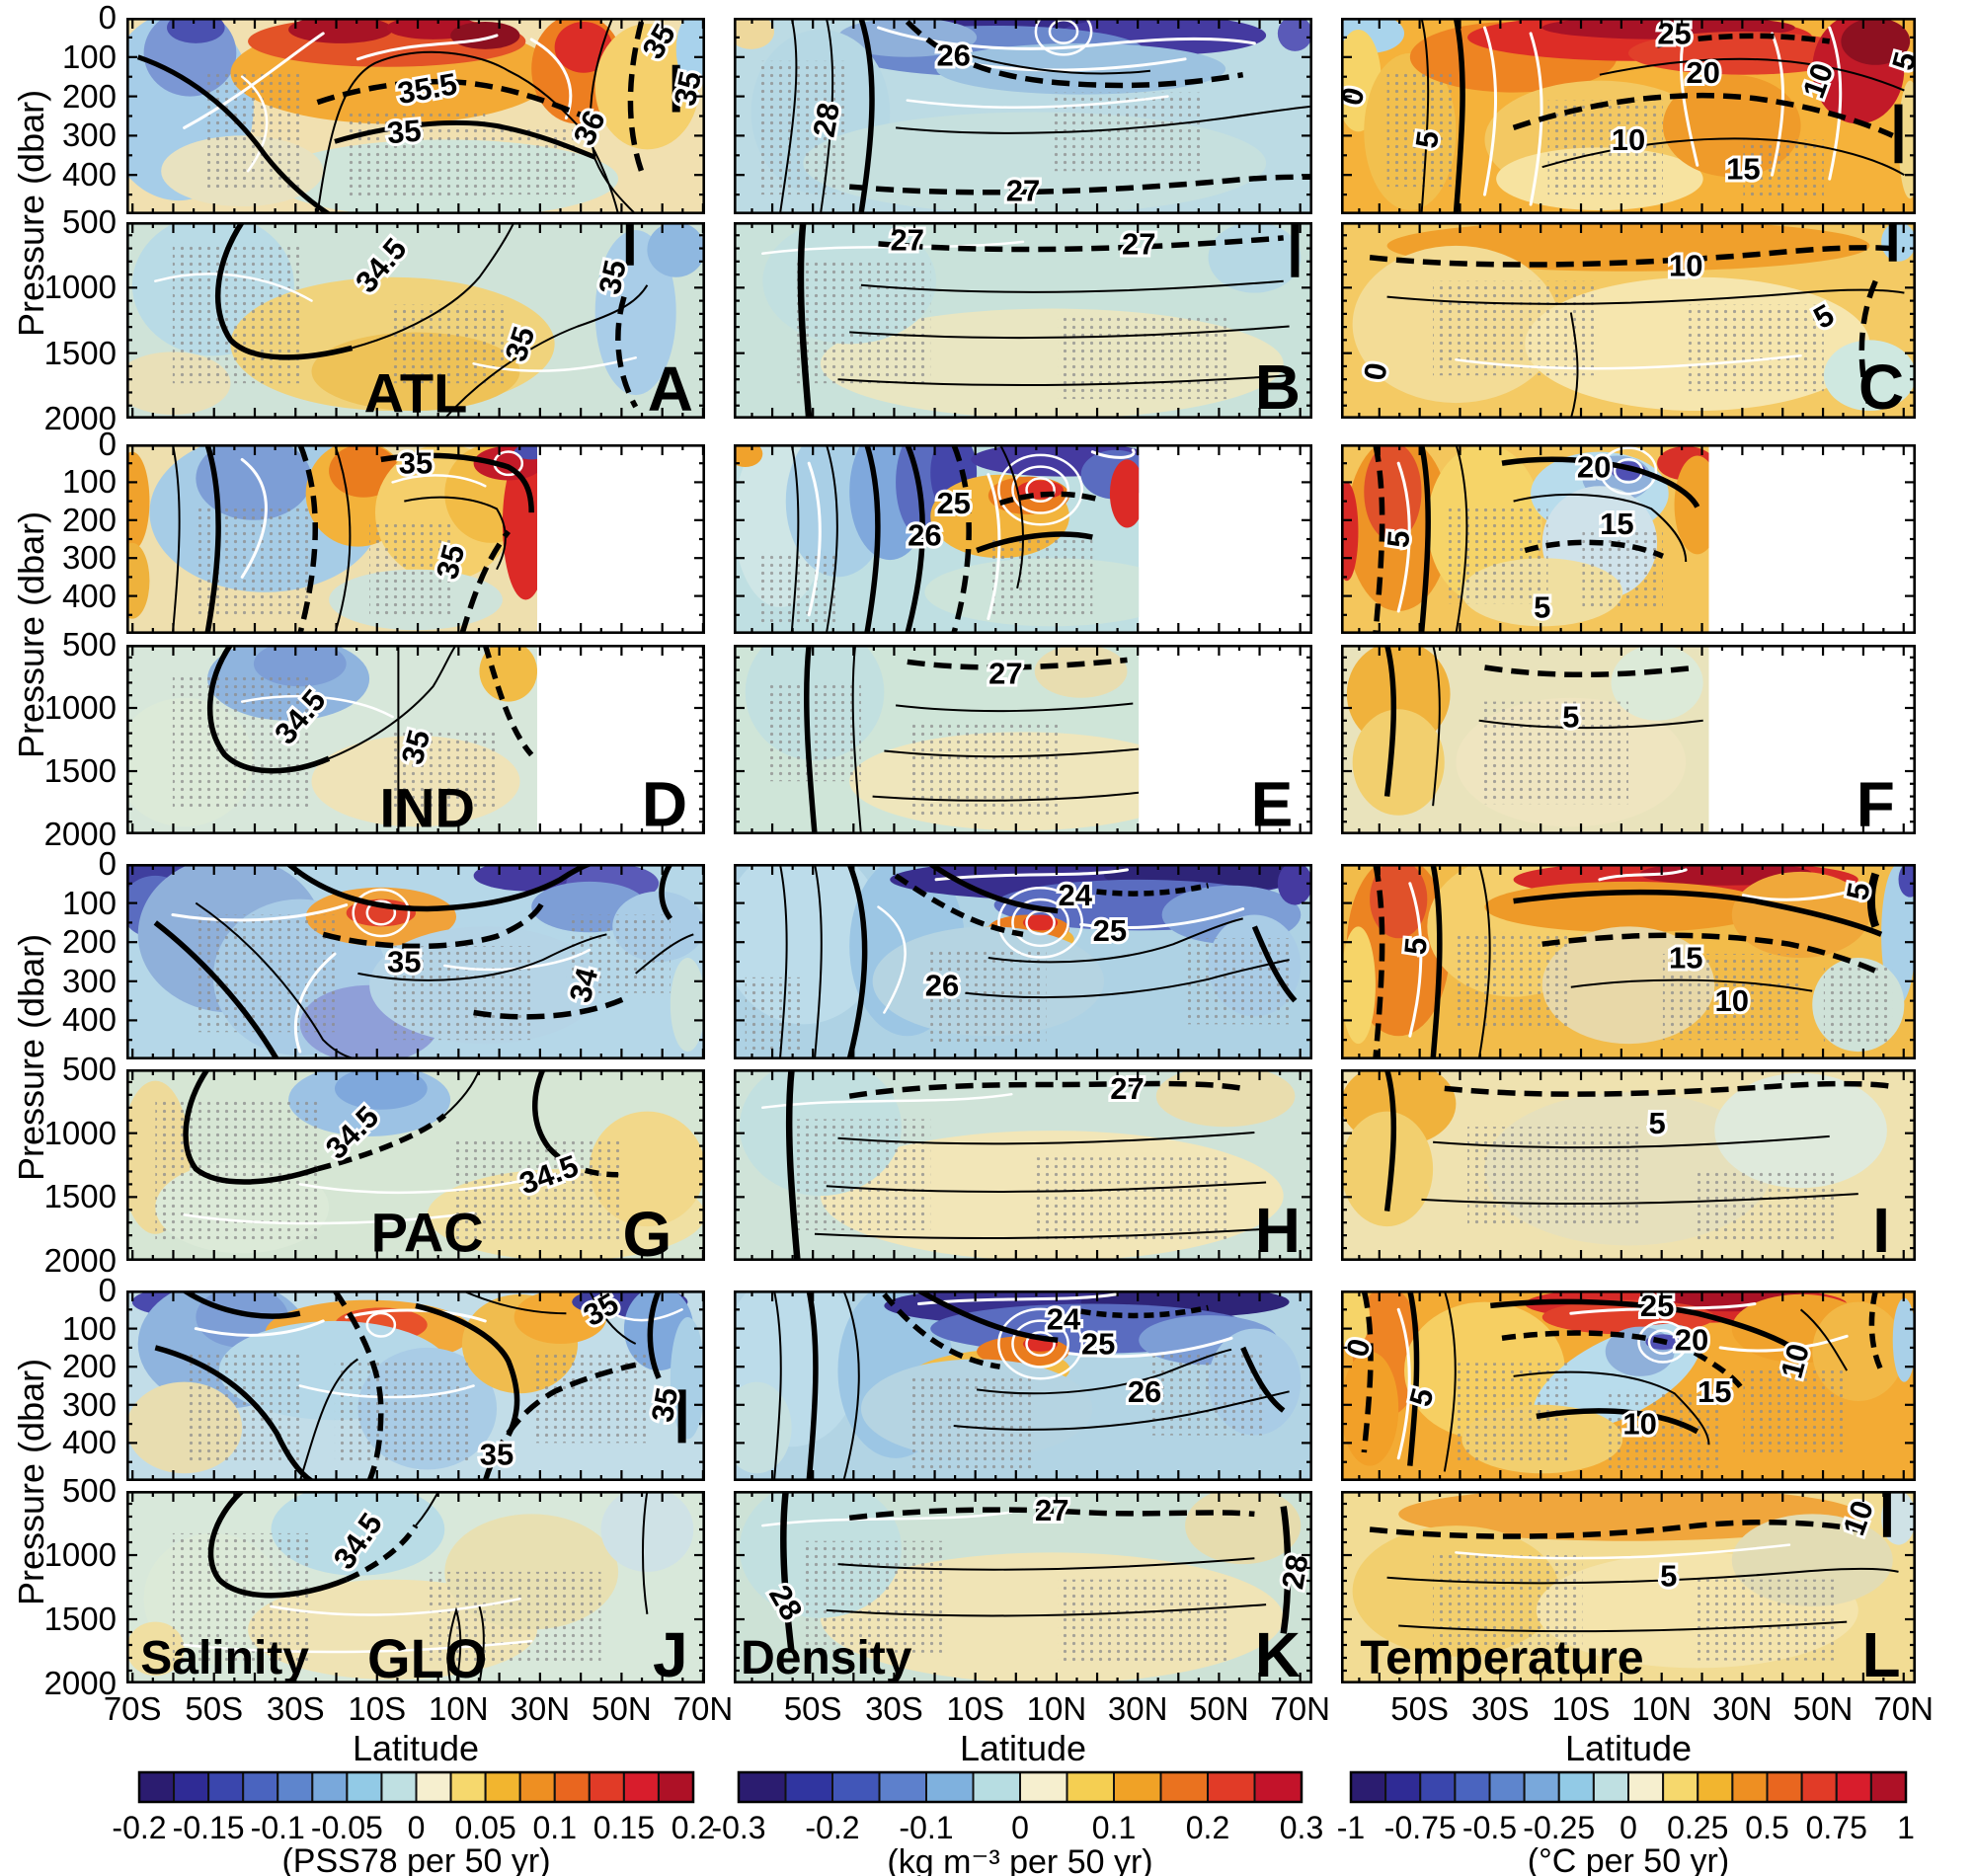  What do you see at coordinates (1351, 1827) in the screenshot?
I see `colorbar-tick-label: -1` at bounding box center [1351, 1827].